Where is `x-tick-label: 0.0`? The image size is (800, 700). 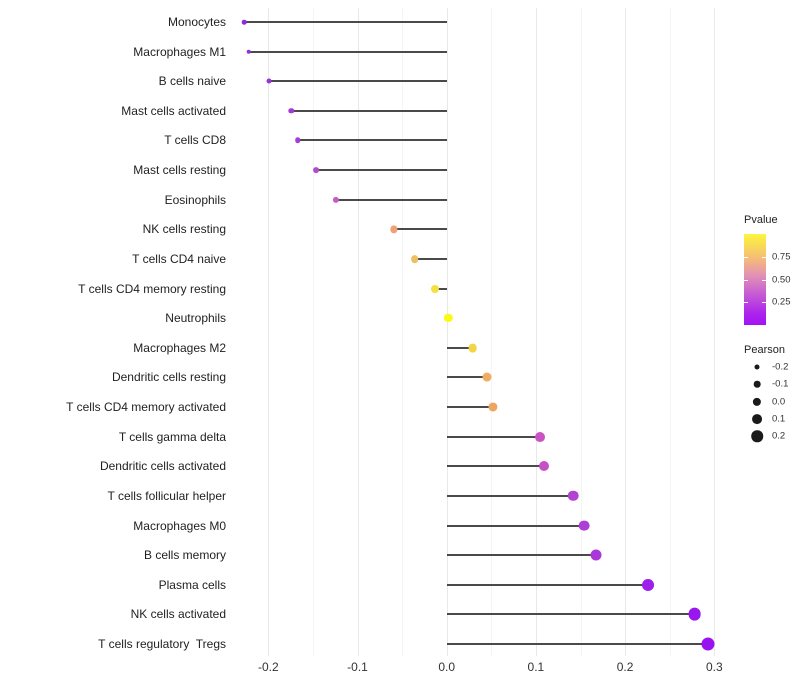 x-tick-label: 0.0 is located at coordinates (447, 667).